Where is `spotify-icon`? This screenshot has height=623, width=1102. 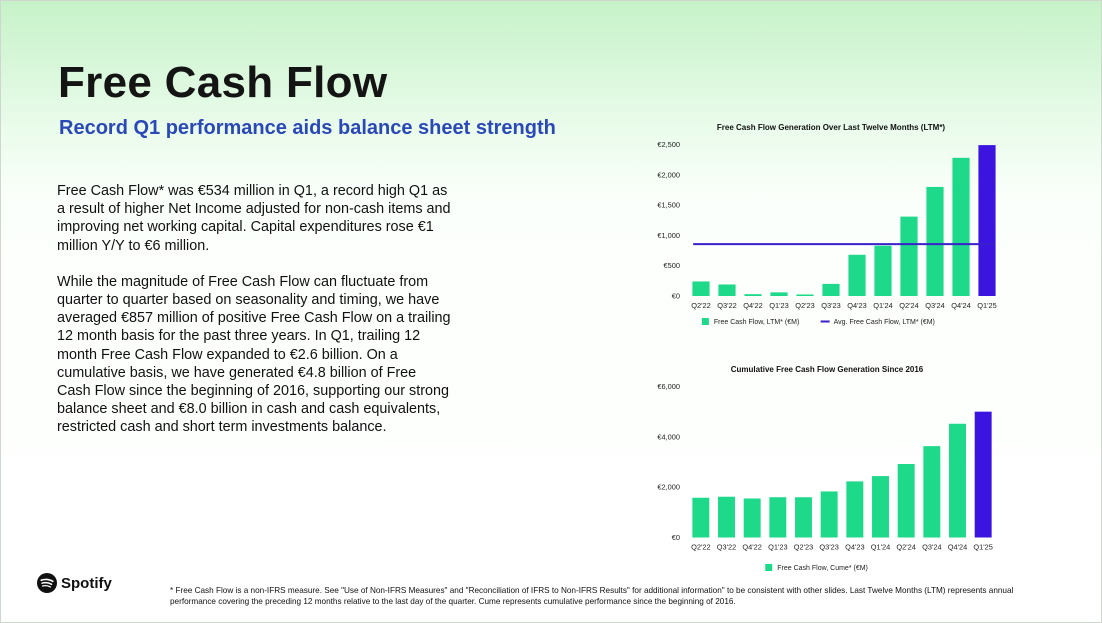
spotify-icon is located at coordinates (47, 583).